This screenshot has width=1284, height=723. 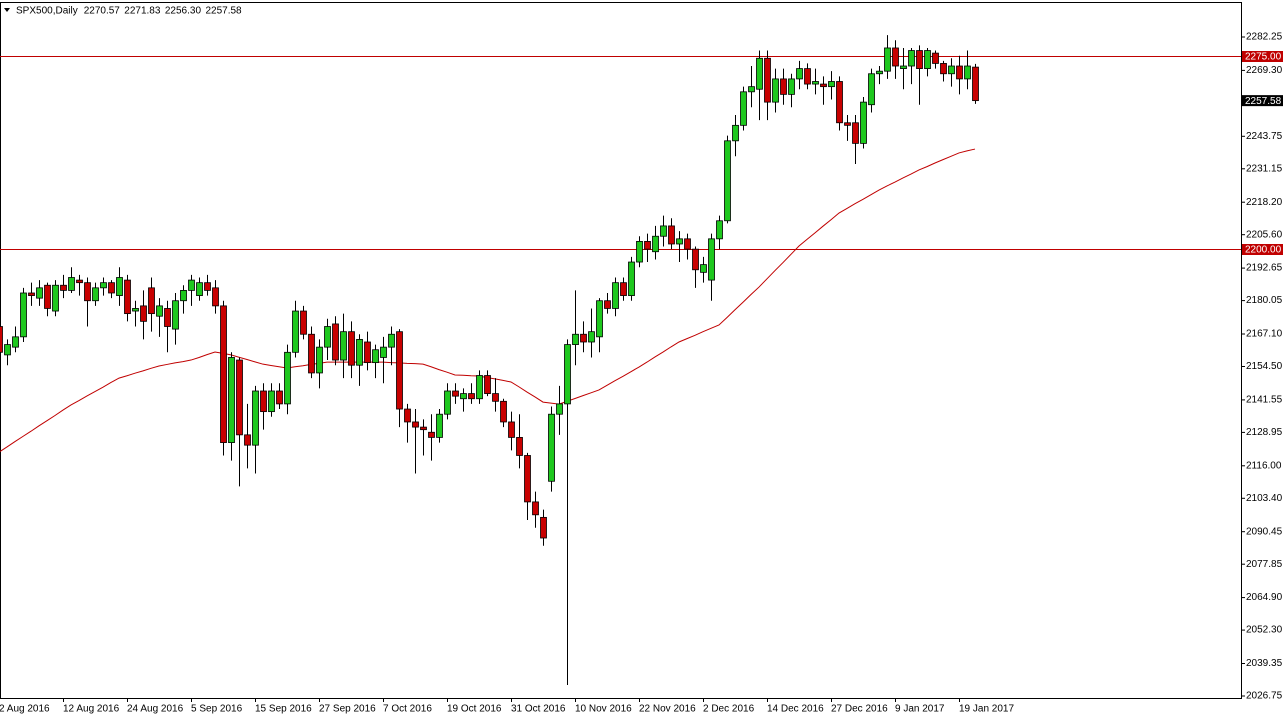 I want to click on x-tick-label: 7 Oct 2016, so click(x=407, y=709).